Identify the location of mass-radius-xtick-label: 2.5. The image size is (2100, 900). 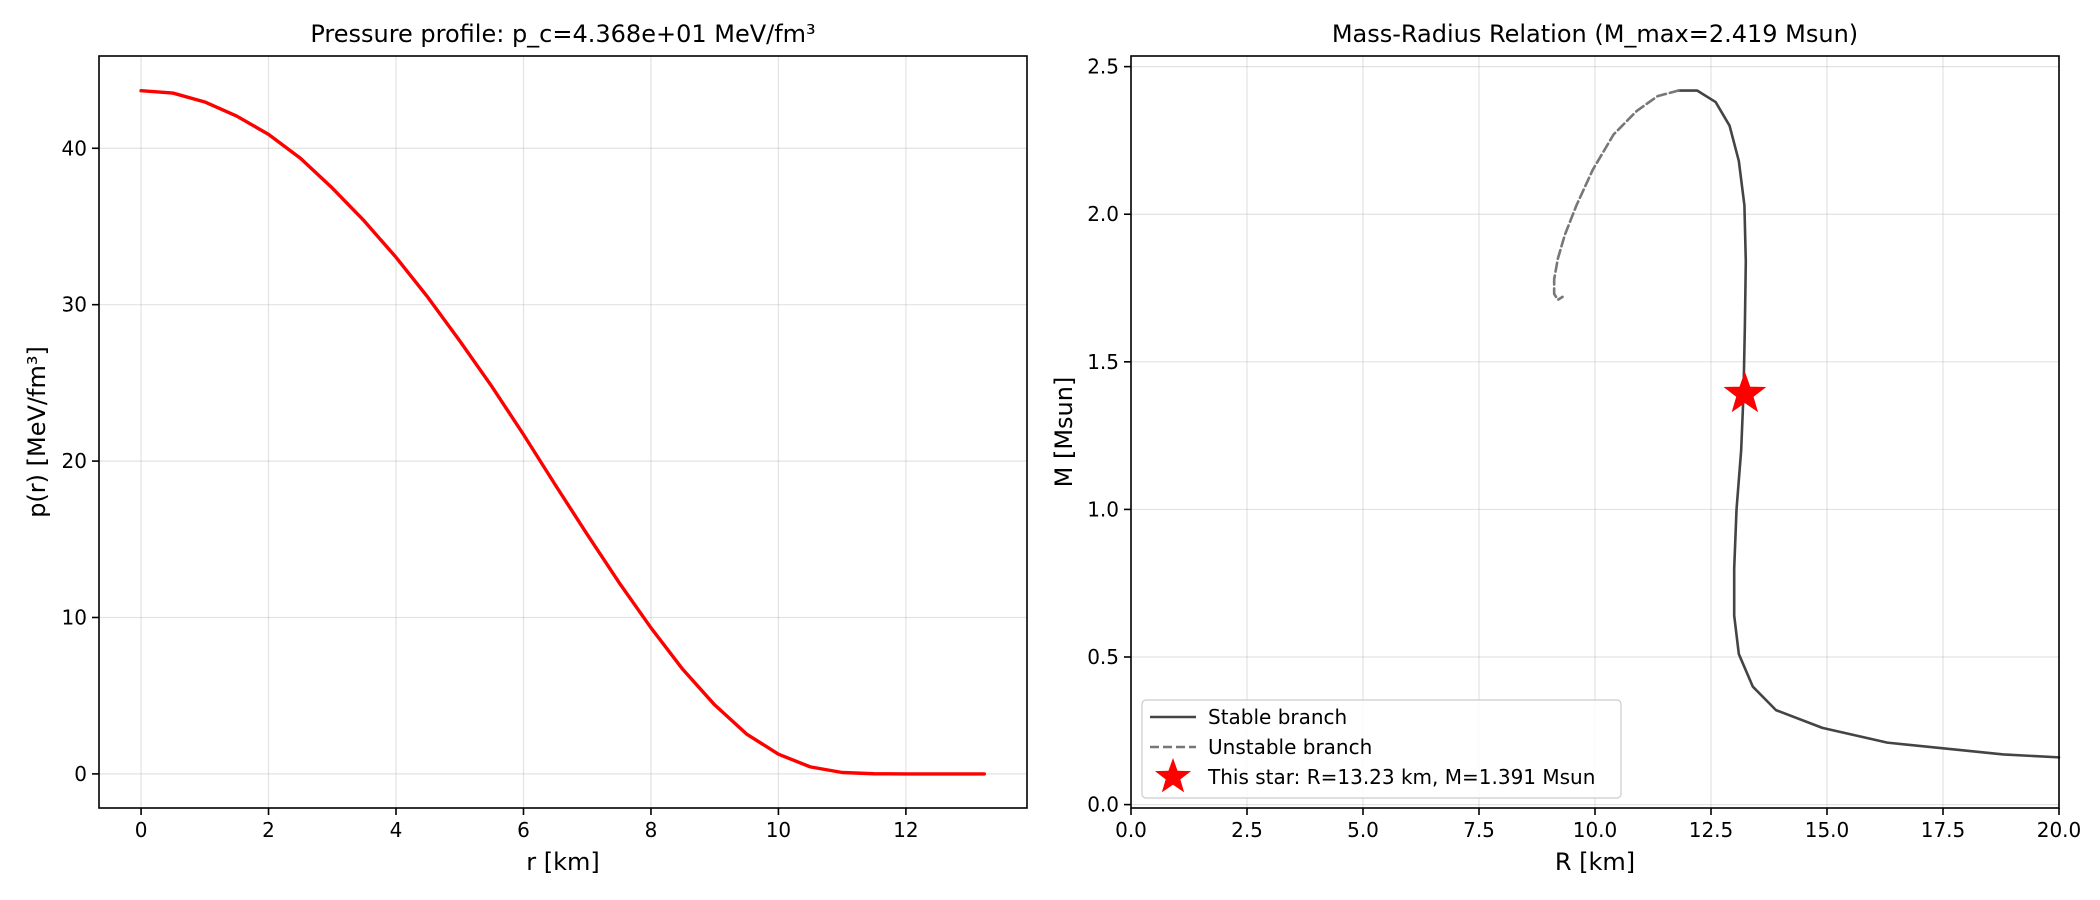
(1247, 830).